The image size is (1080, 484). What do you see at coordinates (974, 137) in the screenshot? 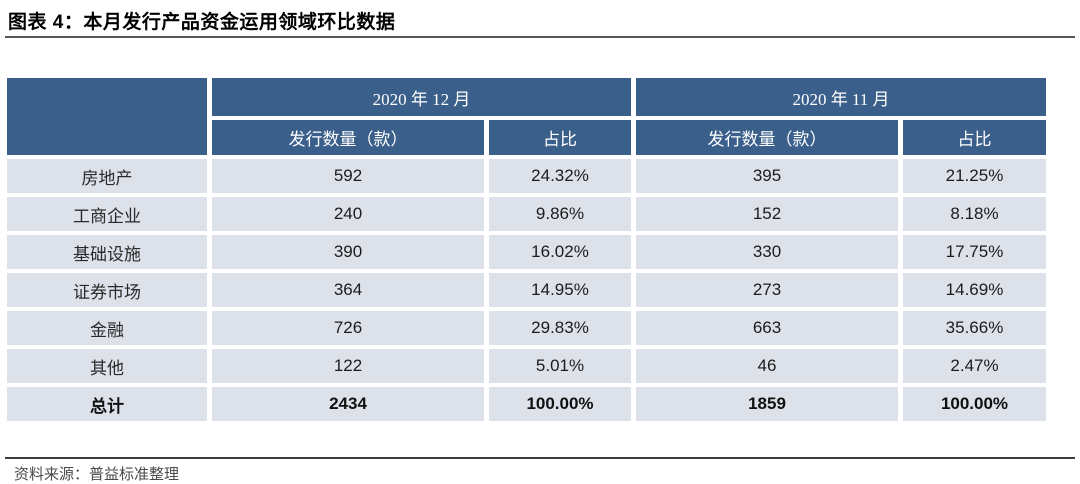
I see `column-header-nov-share: 占比` at bounding box center [974, 137].